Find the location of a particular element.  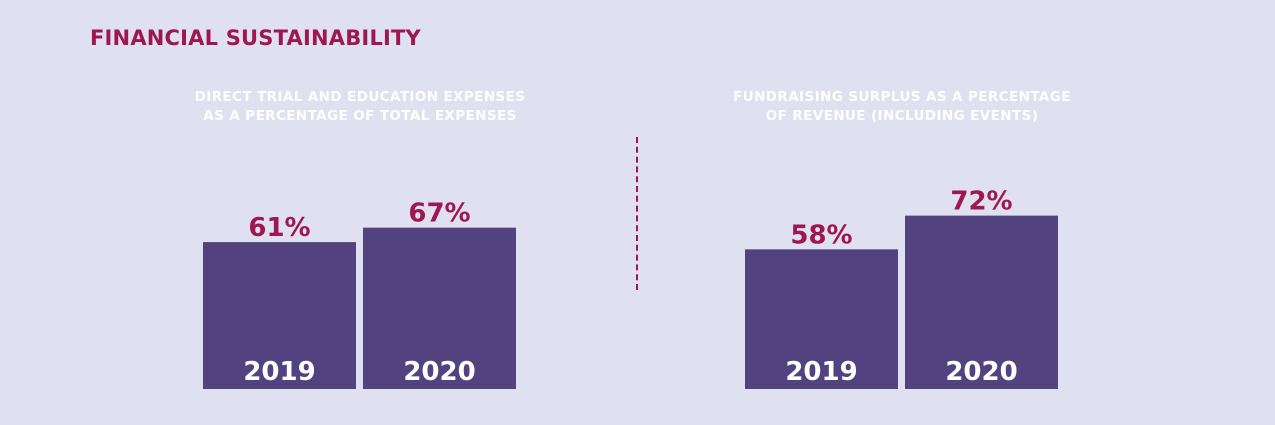

section-divider is located at coordinates (637, 213).